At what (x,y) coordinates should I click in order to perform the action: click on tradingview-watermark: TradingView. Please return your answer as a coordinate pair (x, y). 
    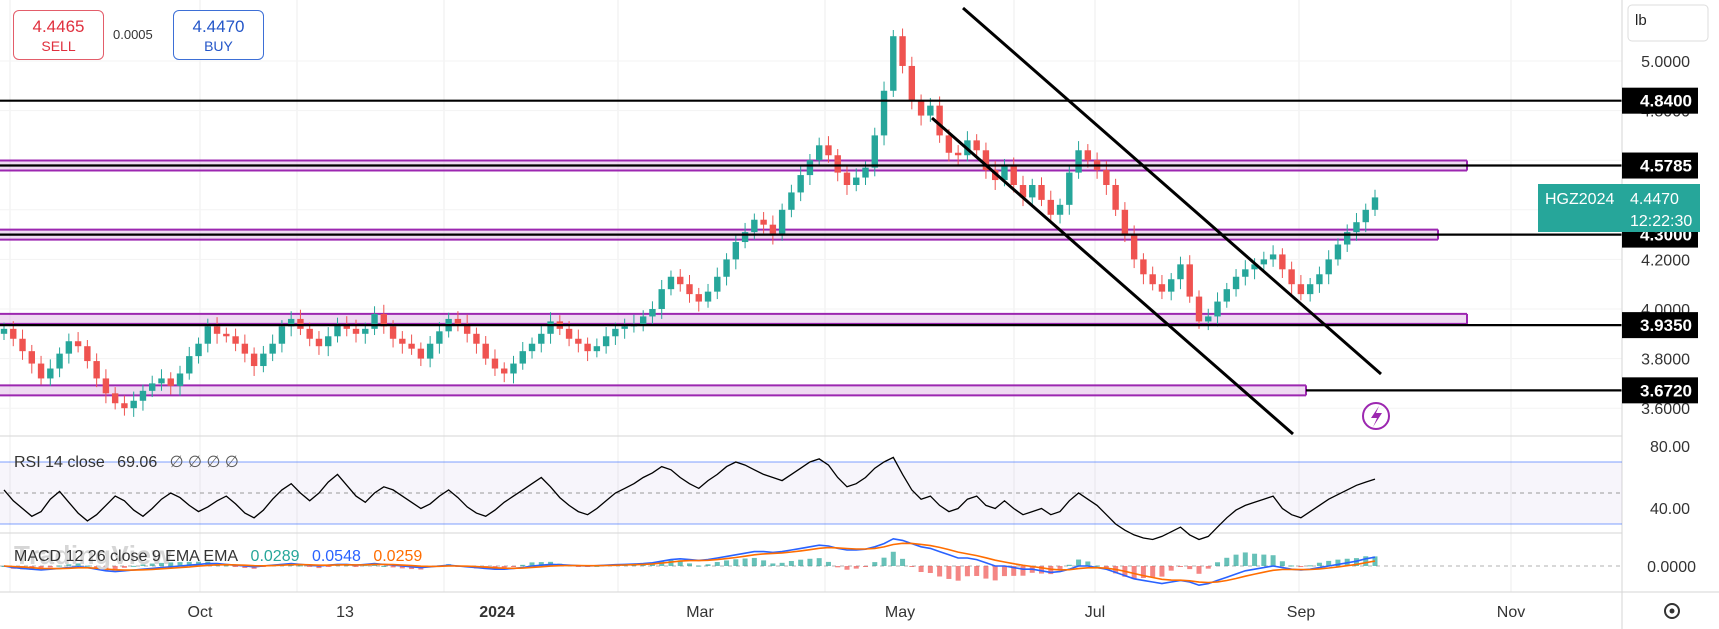
    Looking at the image, I should click on (93, 555).